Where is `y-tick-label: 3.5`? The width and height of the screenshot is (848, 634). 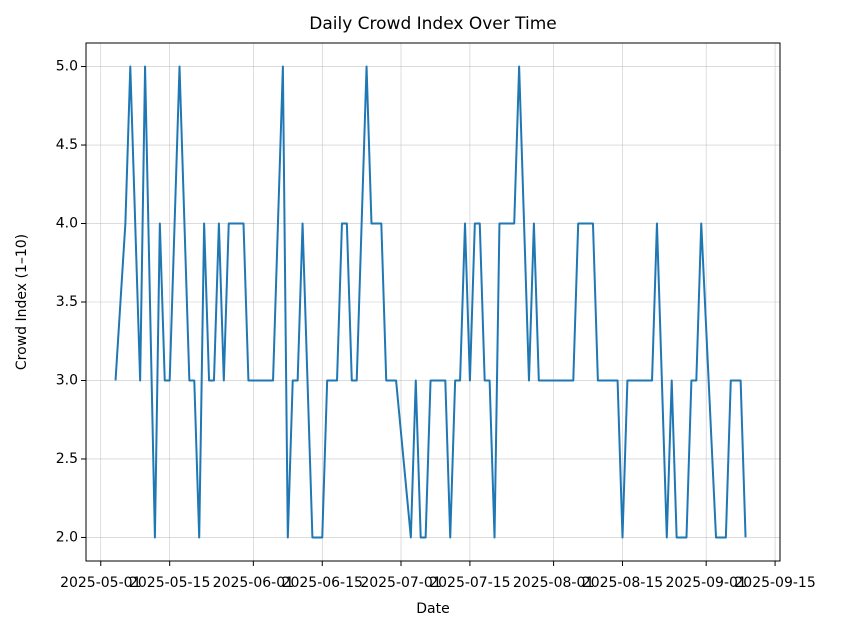 y-tick-label: 3.5 is located at coordinates (67, 302).